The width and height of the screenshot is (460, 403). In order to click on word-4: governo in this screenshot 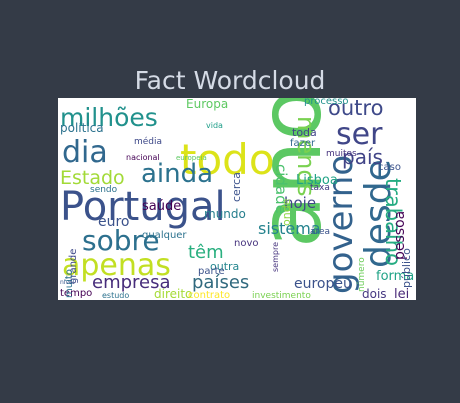, I will do `click(341, 224)`.